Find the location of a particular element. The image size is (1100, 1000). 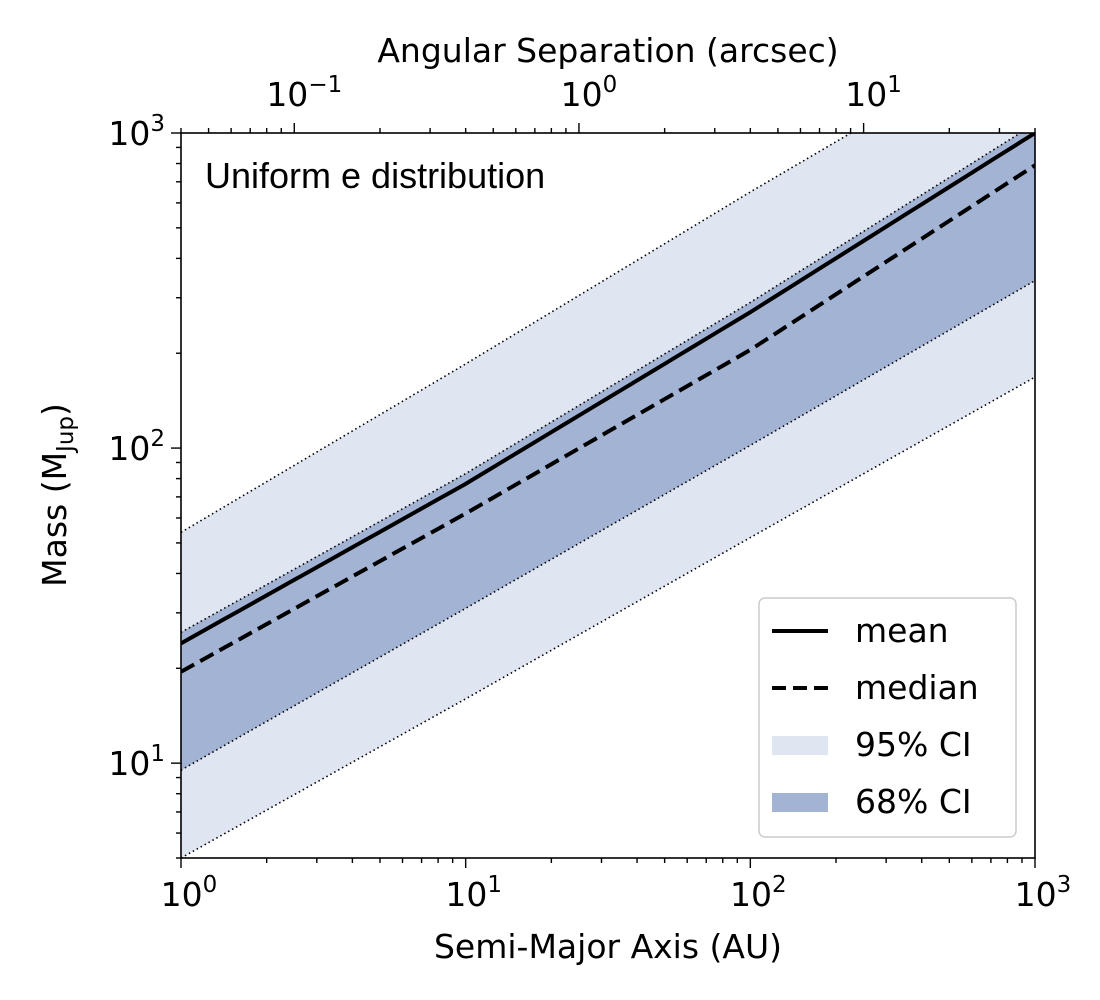

top-axis-label: Angular Separation (arcsec) is located at coordinates (607, 50).